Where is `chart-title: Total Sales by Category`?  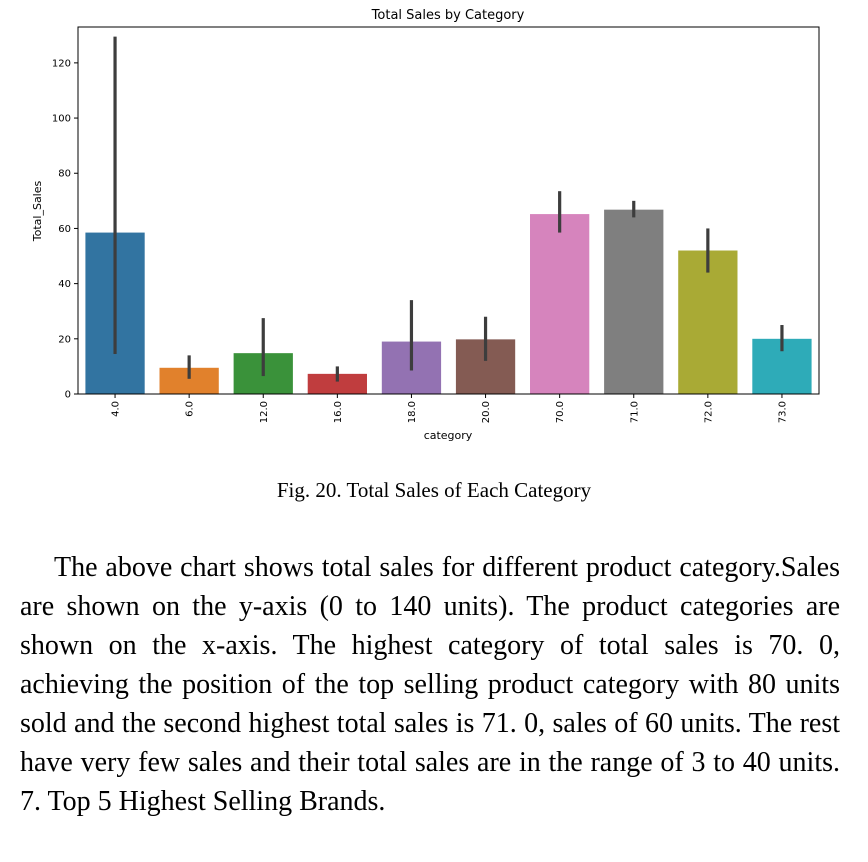
chart-title: Total Sales by Category is located at coordinates (448, 15).